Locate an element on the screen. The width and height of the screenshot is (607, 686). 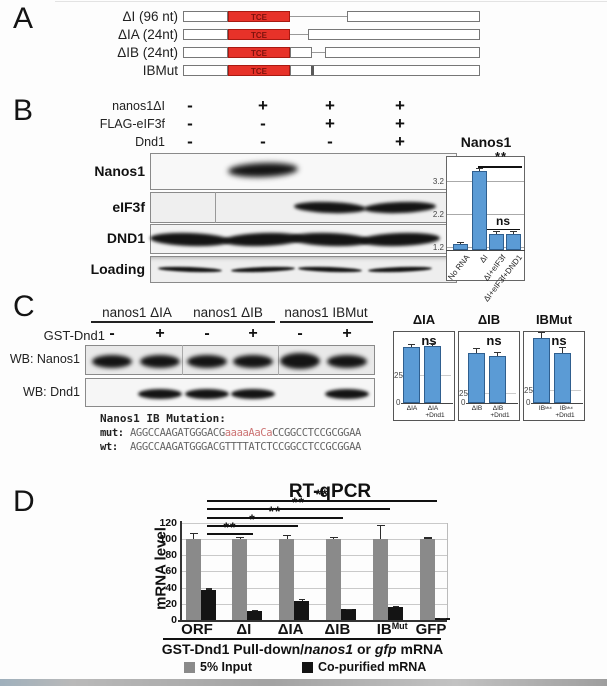
panel-c-chart-title: ΔIA is located at coordinates (424, 319).